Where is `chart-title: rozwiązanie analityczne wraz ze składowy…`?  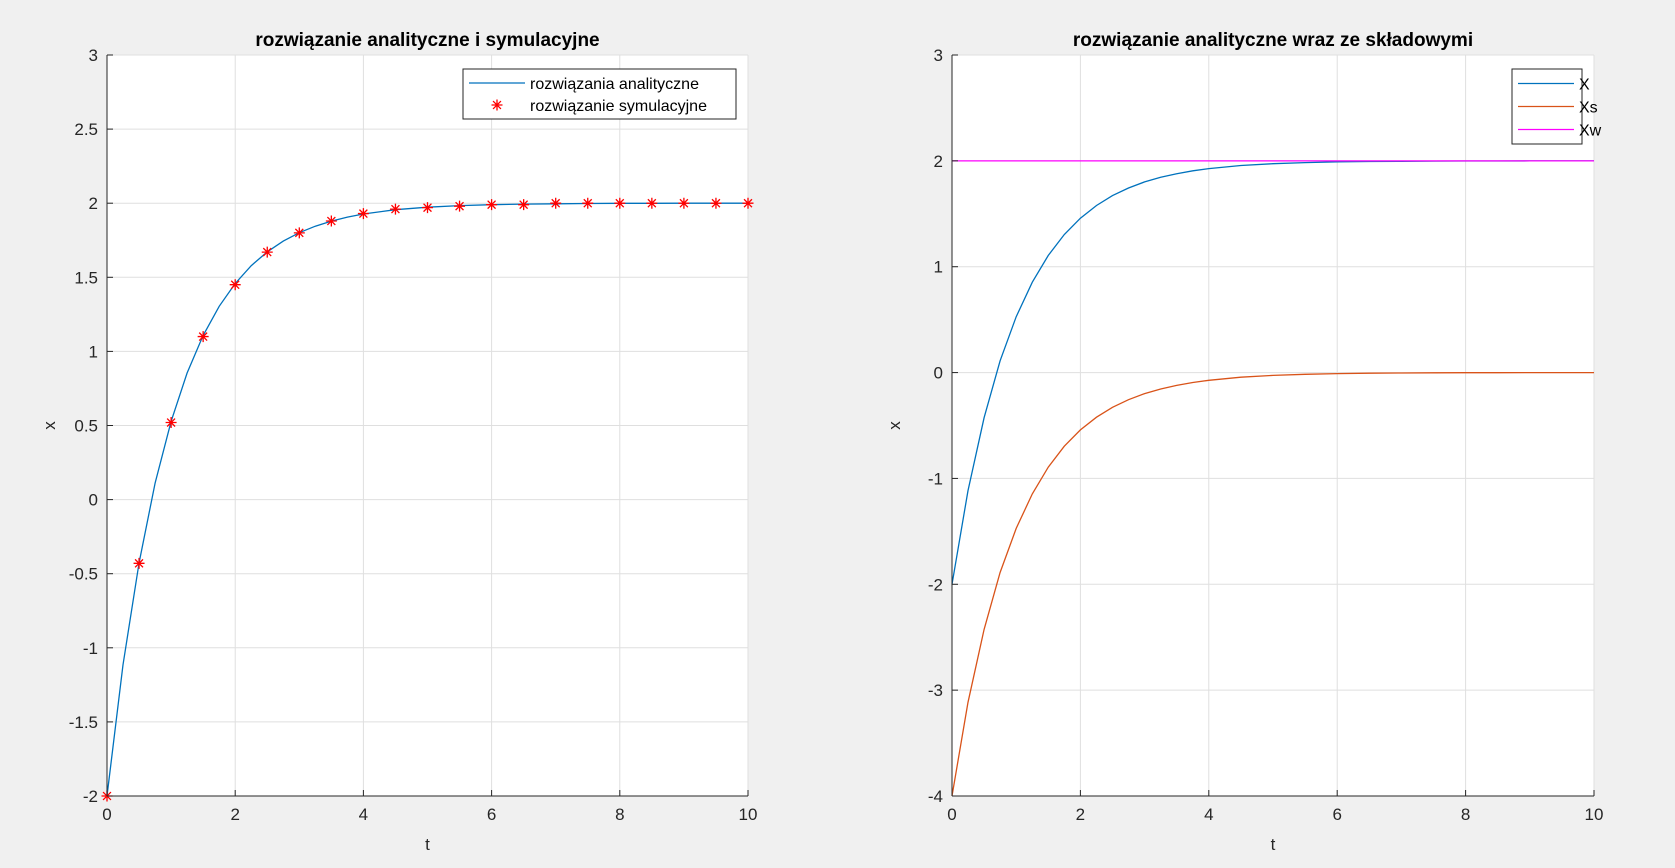 chart-title: rozwiązanie analityczne wraz ze składowy… is located at coordinates (1273, 40).